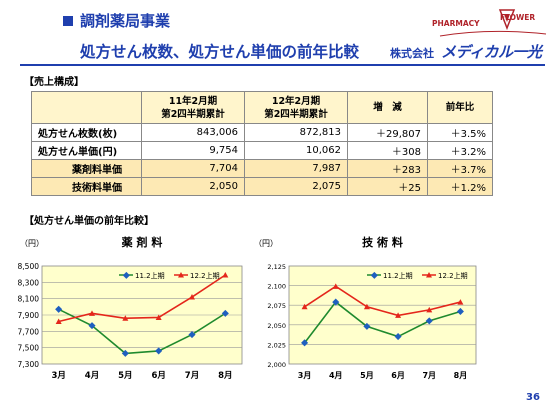 This screenshot has width=560, height=420. What do you see at coordinates (276, 287) in the screenshot?
I see `y-tick-label: 2,100` at bounding box center [276, 287].